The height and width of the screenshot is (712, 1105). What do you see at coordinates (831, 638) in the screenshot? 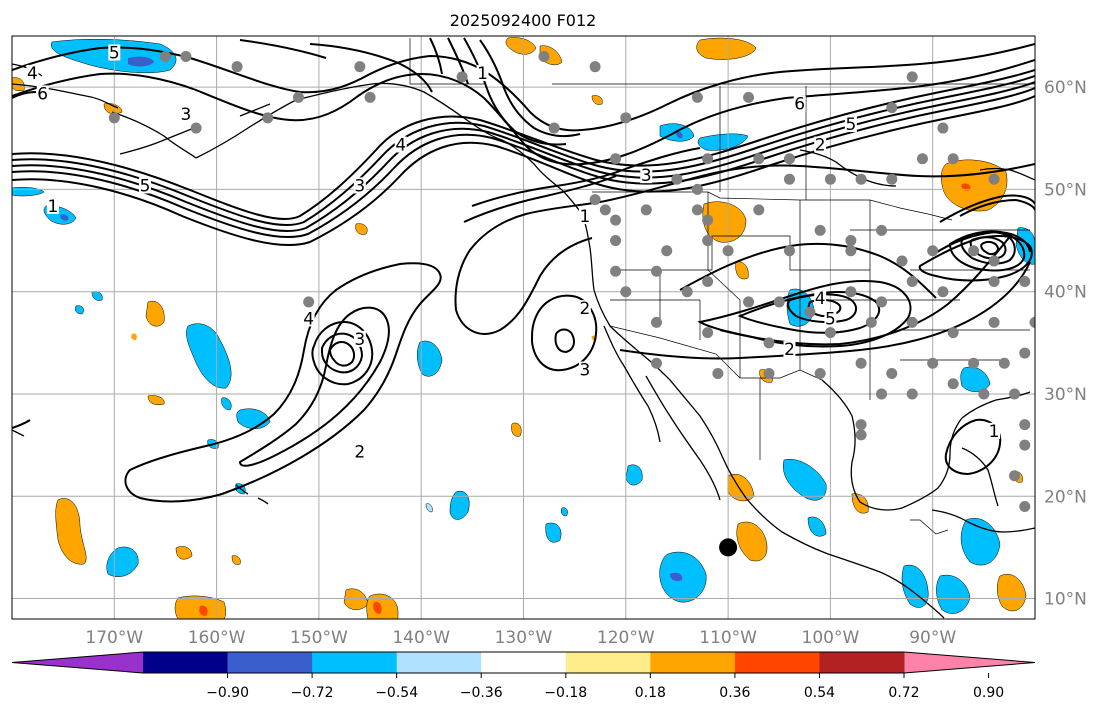
I see `longitude-tick-label: 100°W` at bounding box center [831, 638].